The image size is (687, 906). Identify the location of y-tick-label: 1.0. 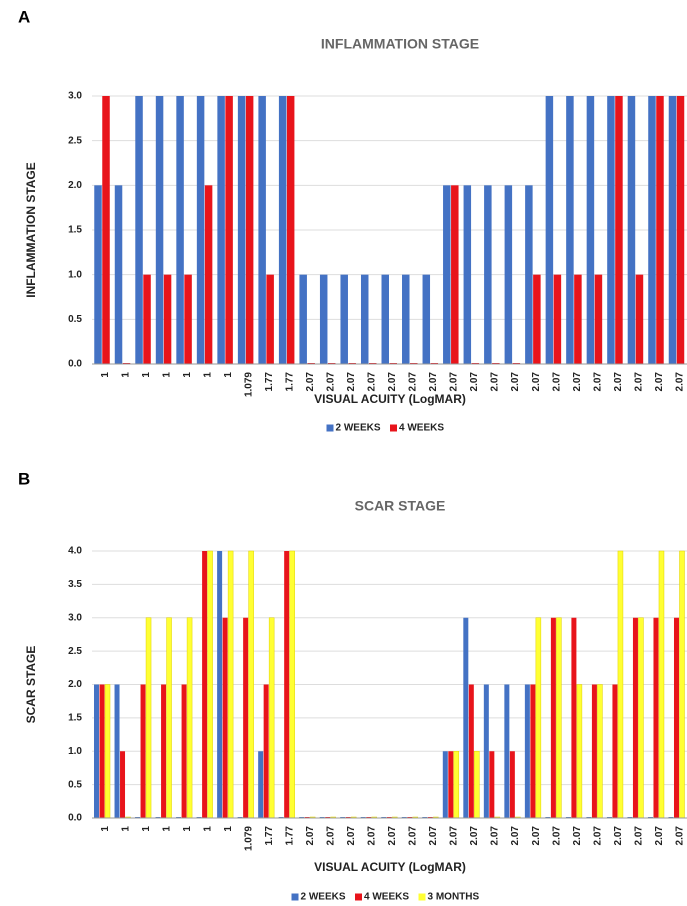
(75, 751).